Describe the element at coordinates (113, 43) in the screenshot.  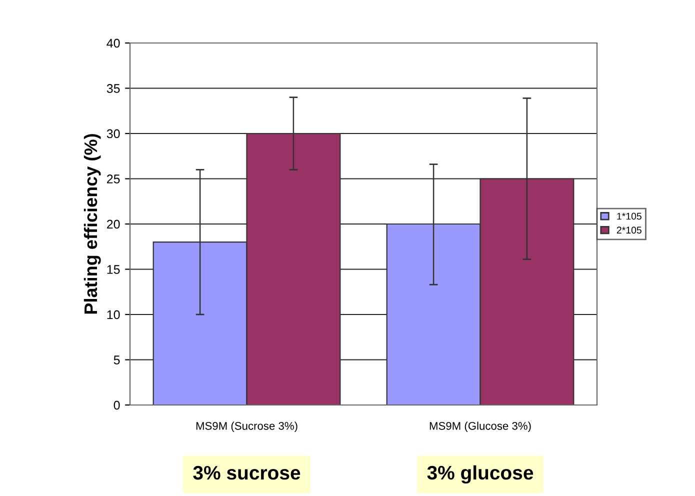
I see `y-tick-label: 40` at that location.